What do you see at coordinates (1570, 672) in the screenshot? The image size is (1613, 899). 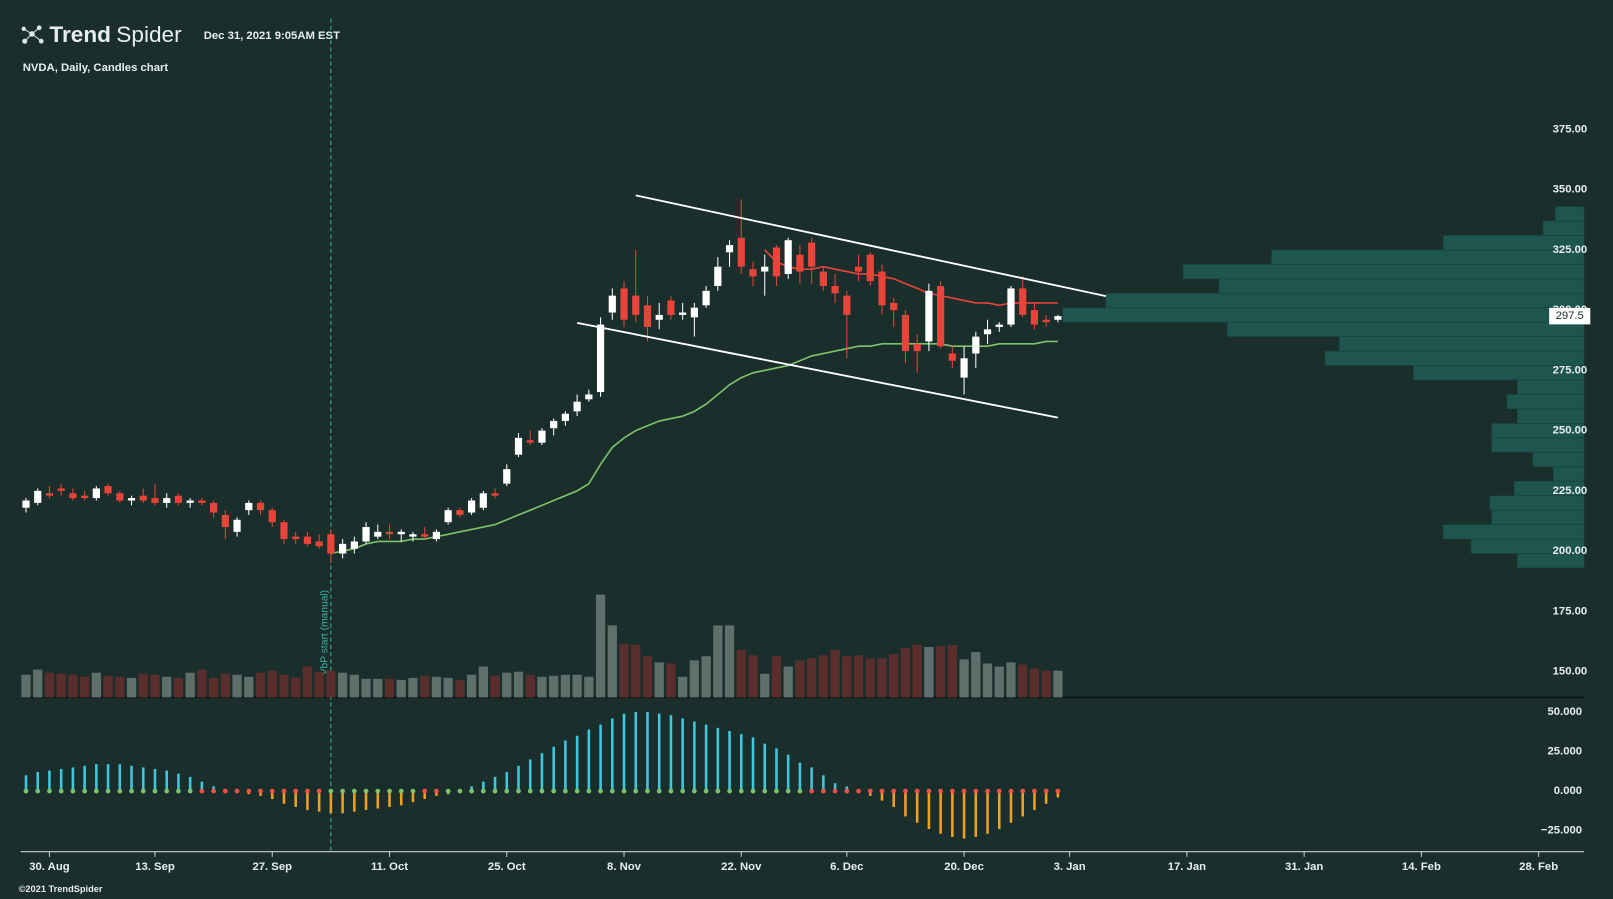 I see `y-tick-label: 150.00` at bounding box center [1570, 672].